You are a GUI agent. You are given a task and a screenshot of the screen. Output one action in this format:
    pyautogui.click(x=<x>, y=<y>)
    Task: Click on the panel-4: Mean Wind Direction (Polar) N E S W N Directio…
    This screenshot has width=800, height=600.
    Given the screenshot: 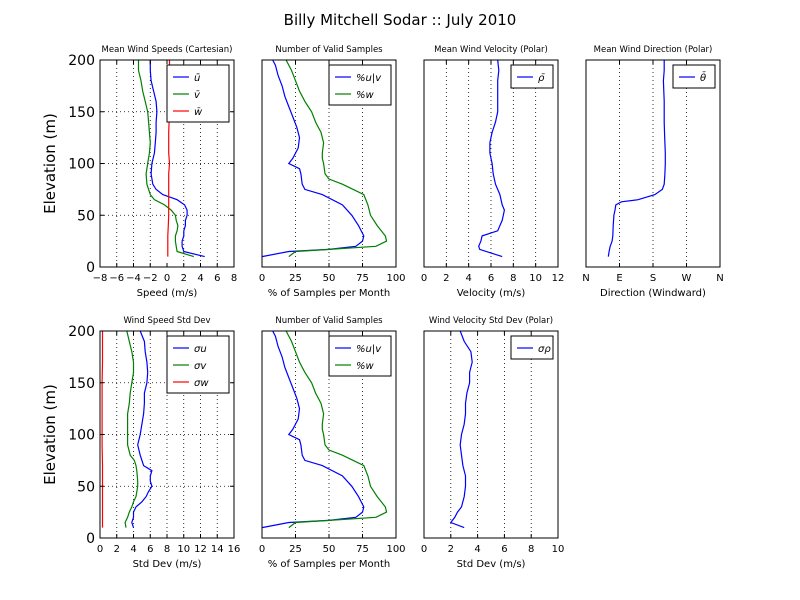 What is the action you would take?
    pyautogui.click(x=652, y=172)
    